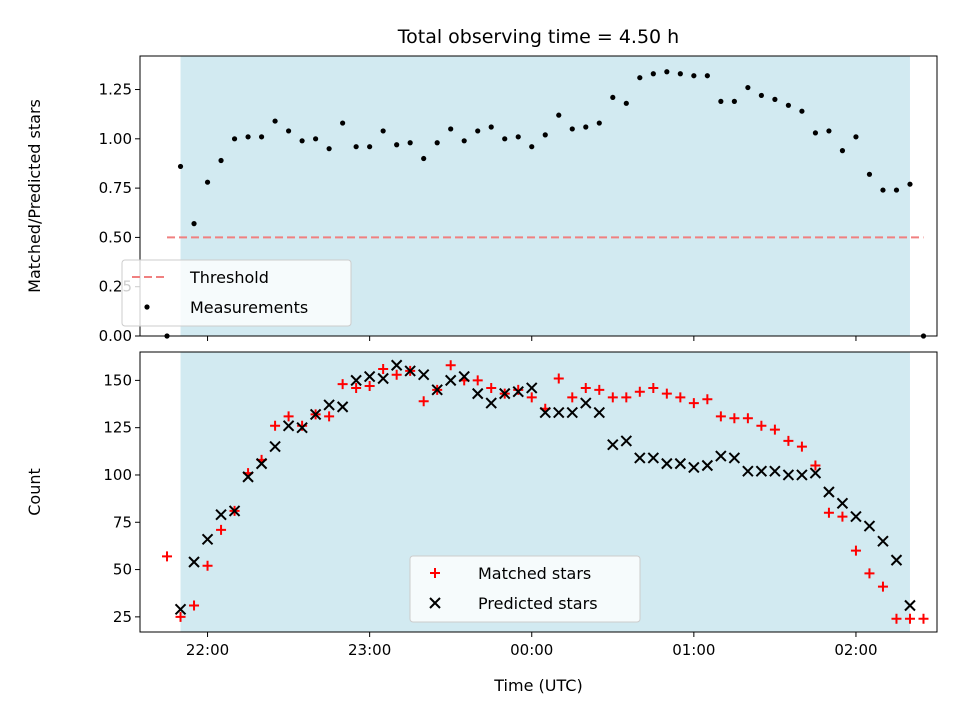  Describe the element at coordinates (115, 336) in the screenshot. I see `y-tick-label: 0.00` at that location.